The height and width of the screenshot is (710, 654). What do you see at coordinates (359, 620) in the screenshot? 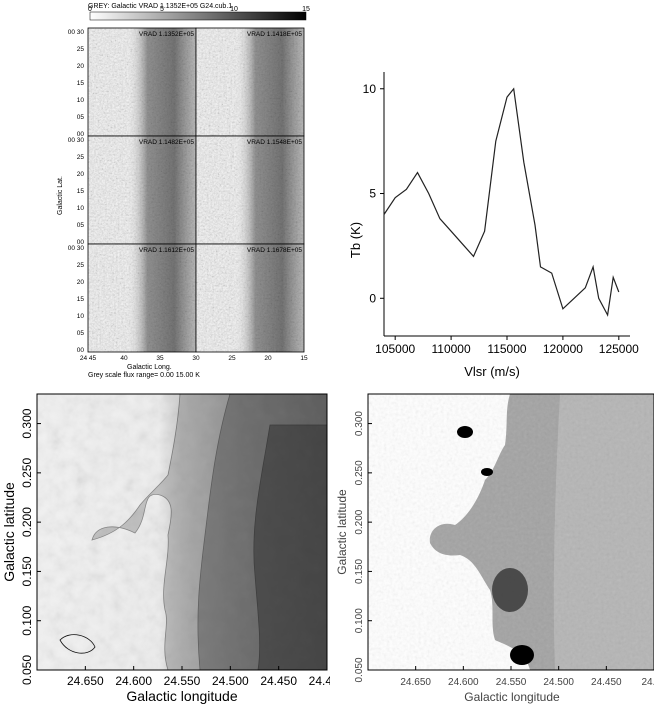
I see `grey-y-tick-label: 0.100` at bounding box center [359, 620].